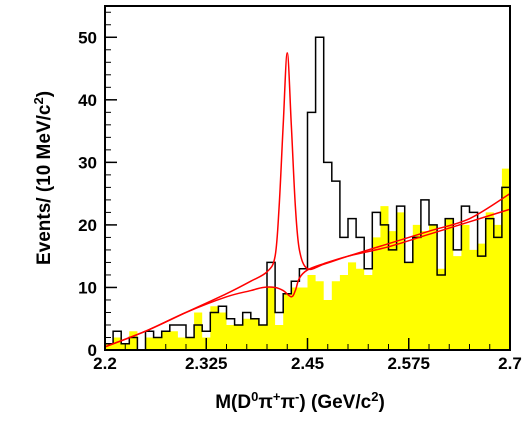 Image resolution: width=532 pixels, height=421 pixels. Describe the element at coordinates (43, 178) in the screenshot. I see `y-axis-title: Events/ (10 MeV/c2)` at that location.